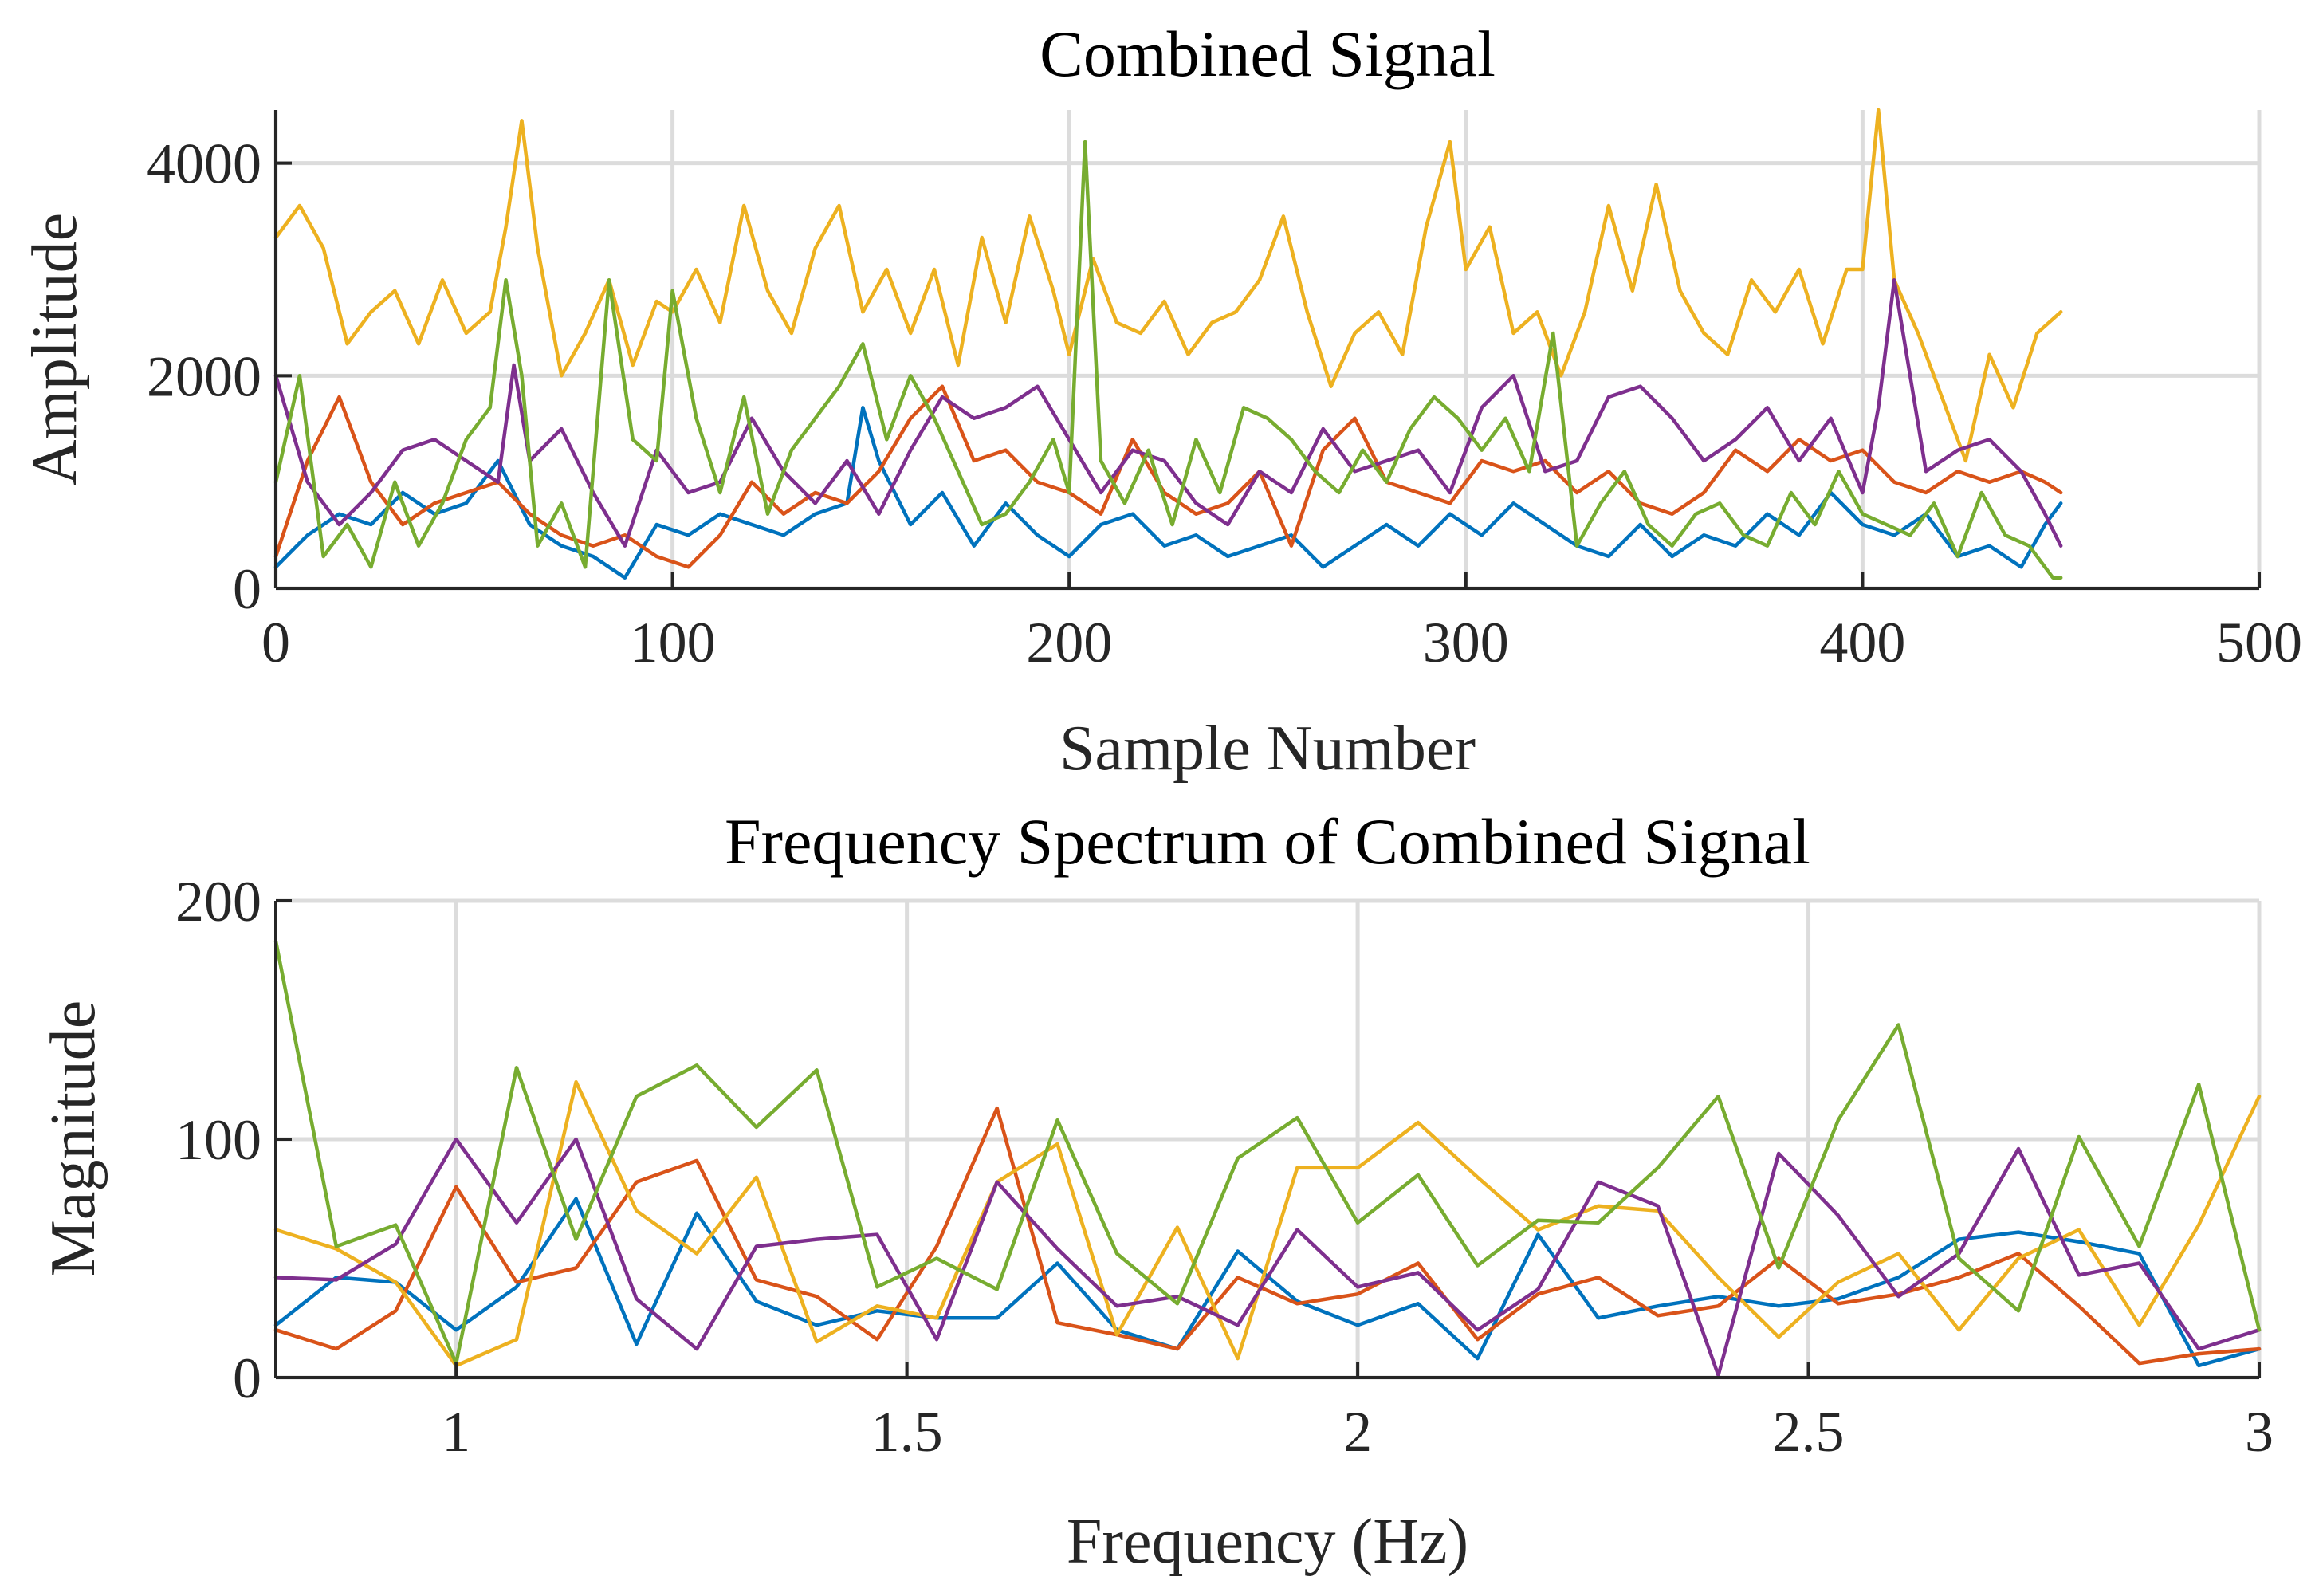  I want to click on frequency-spectrum-y-tick-label-2: 200, so click(218, 902).